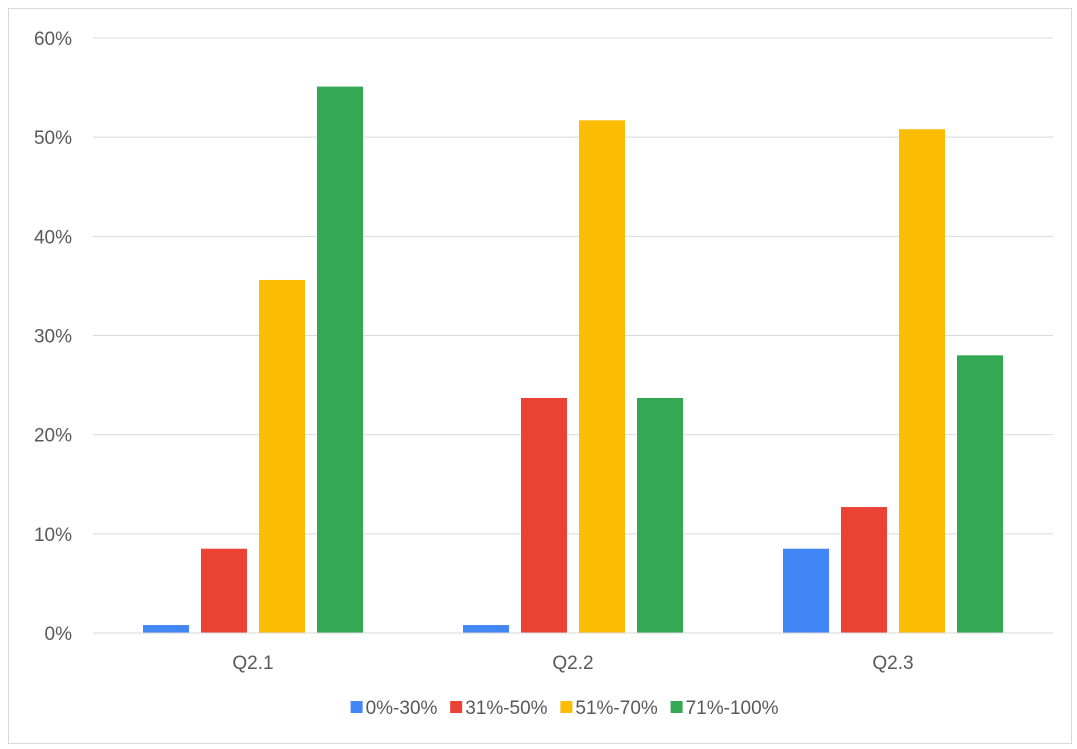  I want to click on legend-label: 71%-100%, so click(732, 708).